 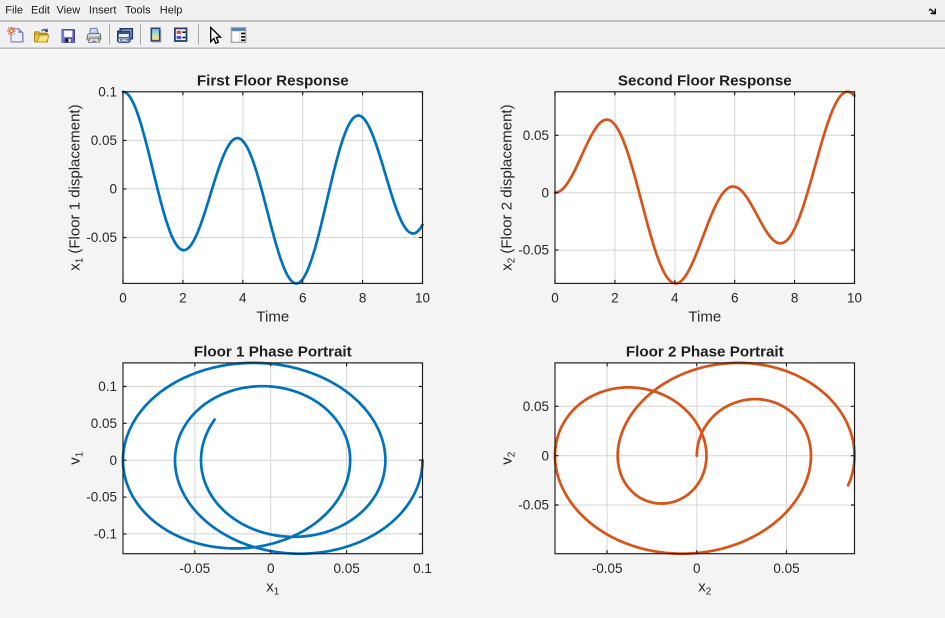 I want to click on svg-text: Second Floor Response, so click(x=705, y=81).